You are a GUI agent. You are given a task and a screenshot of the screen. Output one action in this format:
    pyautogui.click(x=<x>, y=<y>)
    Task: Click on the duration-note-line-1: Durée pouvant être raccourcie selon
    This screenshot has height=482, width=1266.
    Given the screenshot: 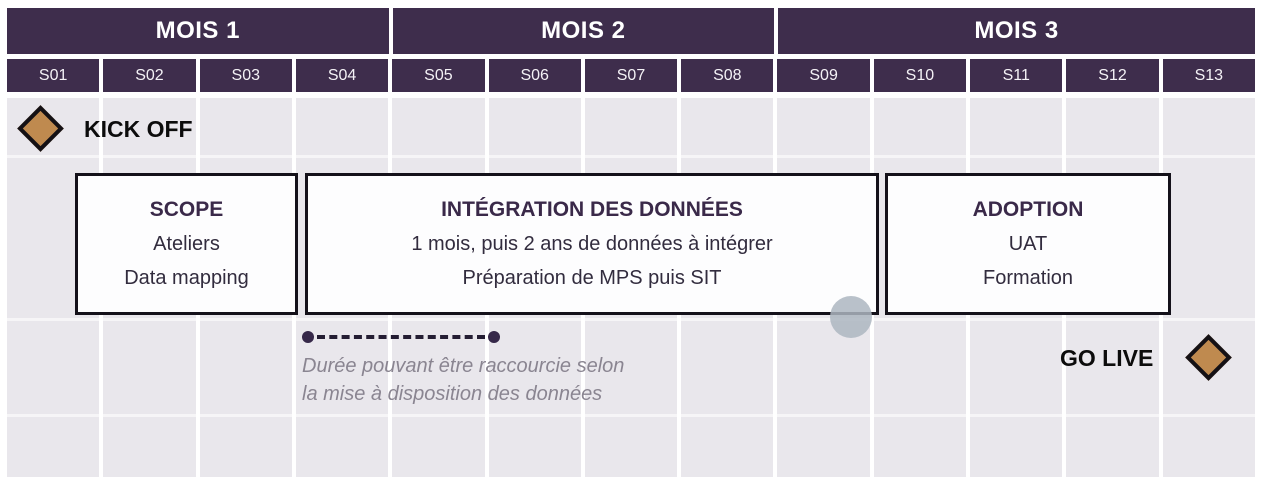 What is the action you would take?
    pyautogui.click(x=463, y=366)
    